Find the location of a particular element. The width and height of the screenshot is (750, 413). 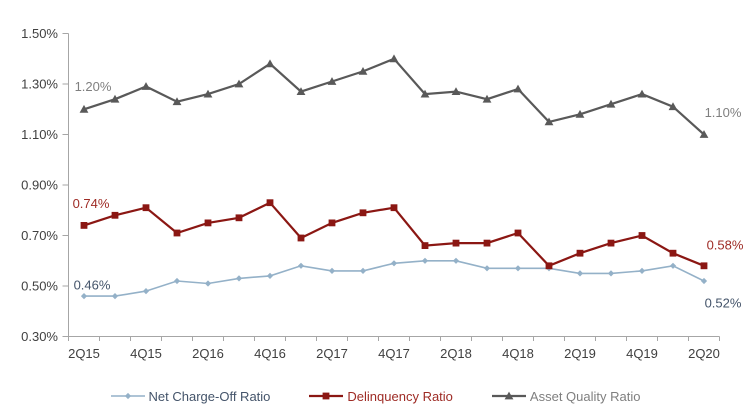

y-tick-label: 0.30% is located at coordinates (39, 336).